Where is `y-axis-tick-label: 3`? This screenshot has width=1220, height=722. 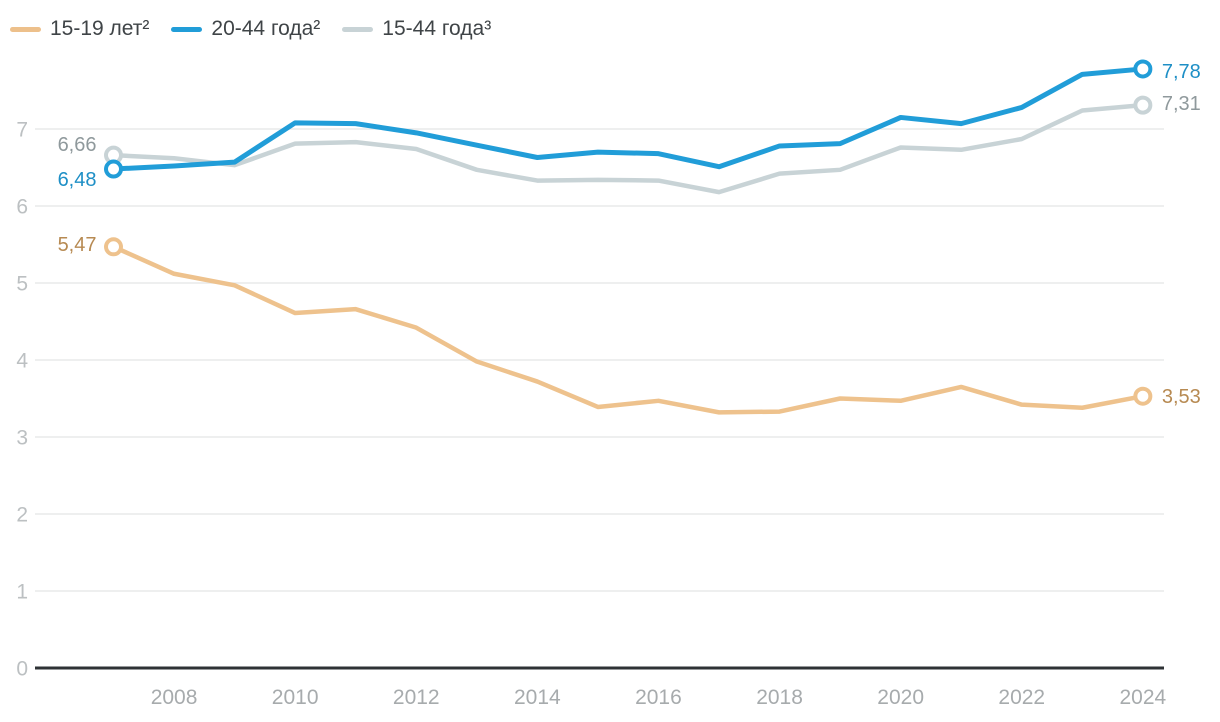
y-axis-tick-label: 3 is located at coordinates (22, 438).